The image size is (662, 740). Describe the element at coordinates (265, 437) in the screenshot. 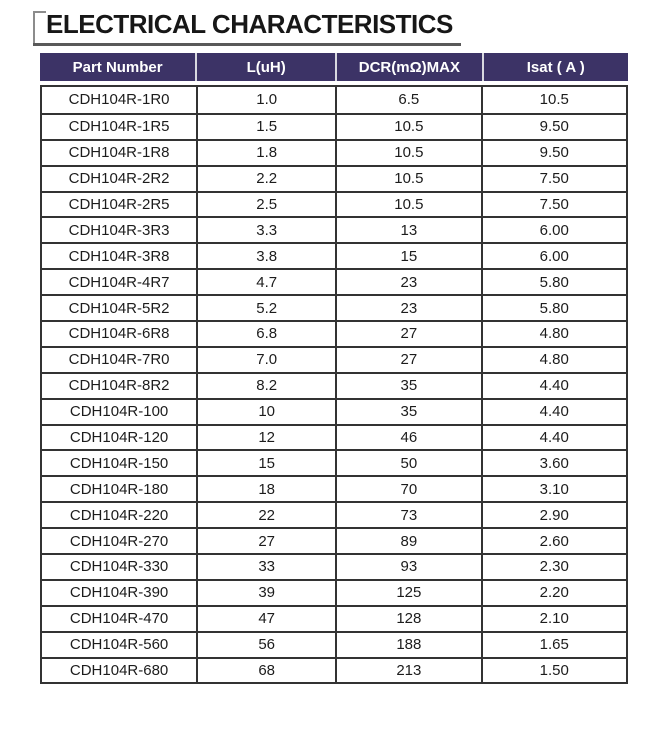

I see `cell-inductance: 12` at that location.